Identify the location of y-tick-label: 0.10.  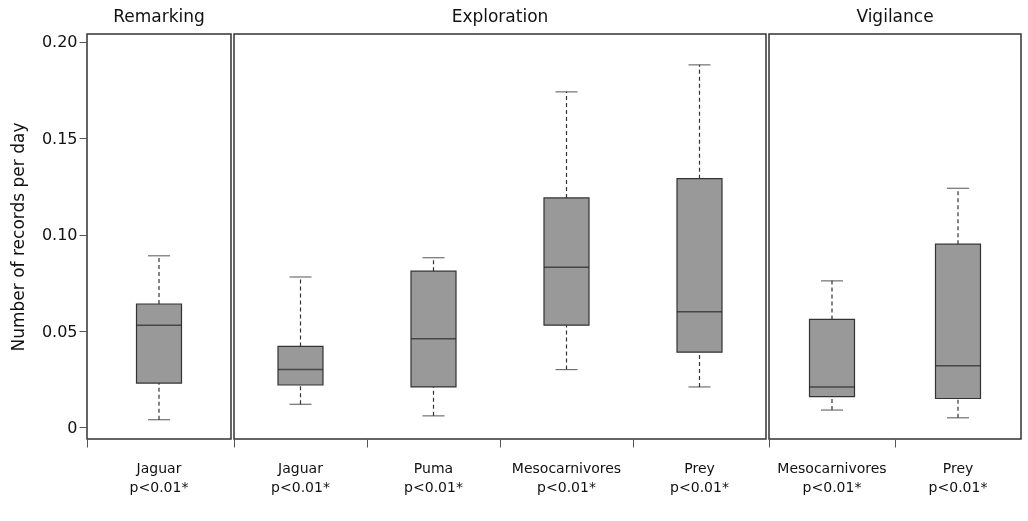
(59, 235).